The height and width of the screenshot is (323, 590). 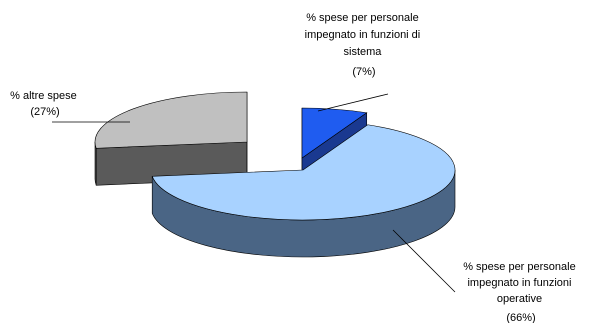 I want to click on pie-slice, so click(x=171, y=138).